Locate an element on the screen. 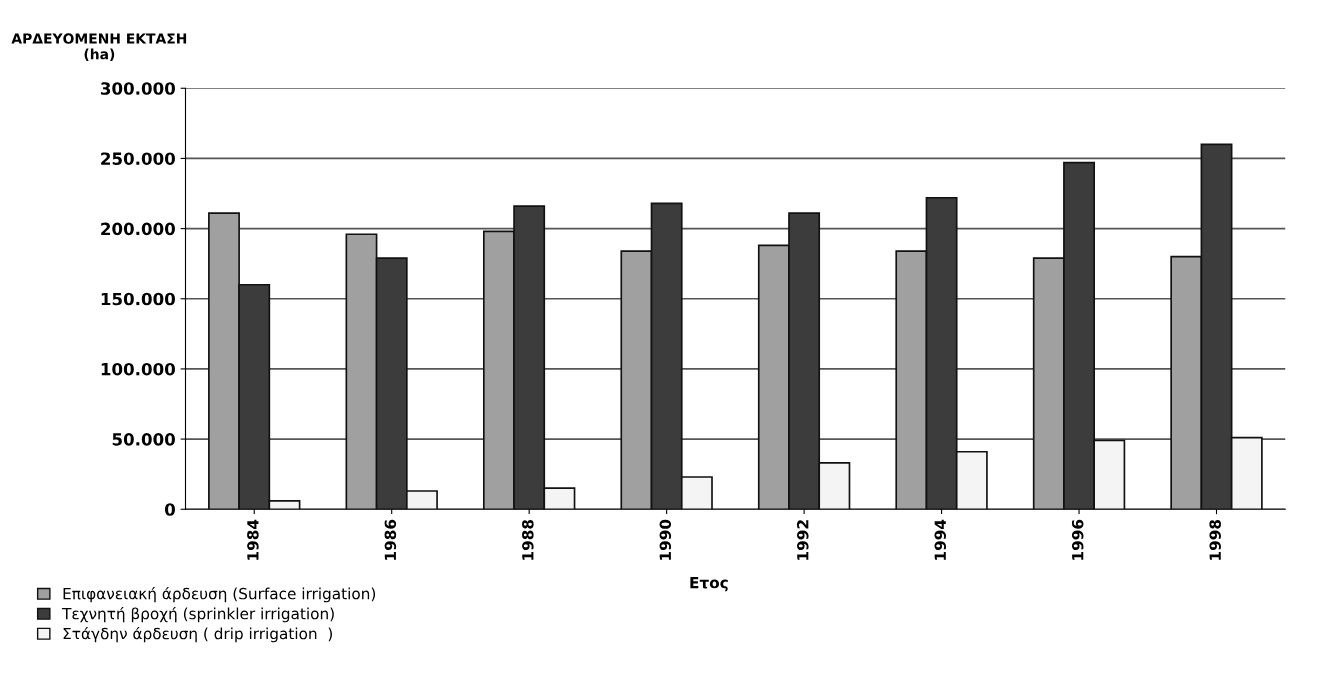  y-tick-label: 300.000 is located at coordinates (137, 88).